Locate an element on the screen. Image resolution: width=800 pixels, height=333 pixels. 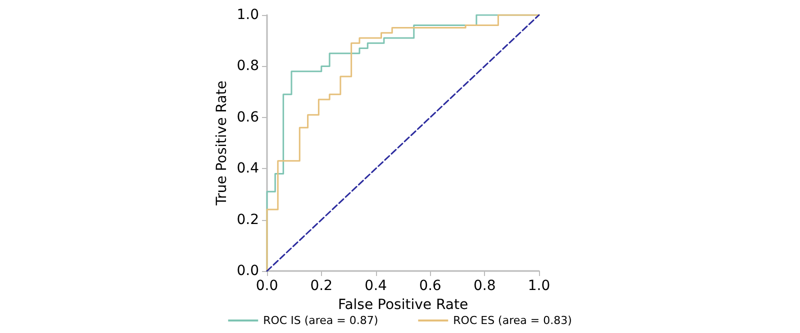
y-tick-label: 0.6 is located at coordinates (248, 117).